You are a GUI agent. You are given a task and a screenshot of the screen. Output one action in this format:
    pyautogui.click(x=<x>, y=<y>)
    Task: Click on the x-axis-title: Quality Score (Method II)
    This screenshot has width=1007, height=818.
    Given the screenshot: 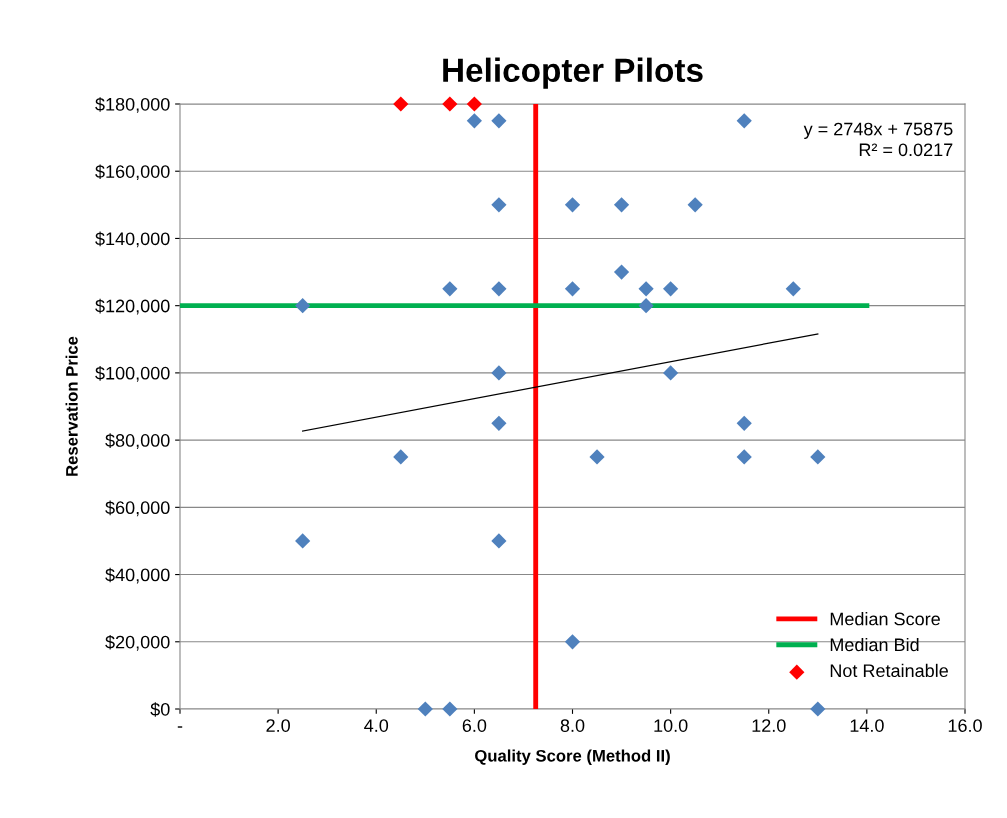 What is the action you would take?
    pyautogui.click(x=572, y=757)
    